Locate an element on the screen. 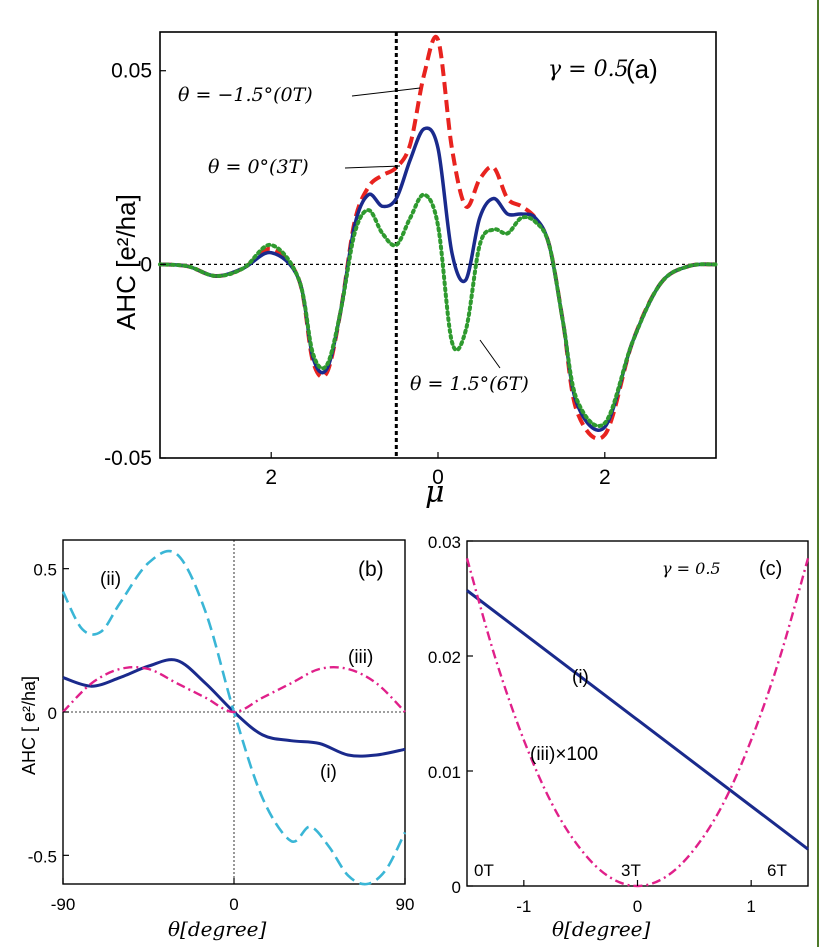 The width and height of the screenshot is (822, 947). y-tick-label: -0.05 is located at coordinates (128, 458).